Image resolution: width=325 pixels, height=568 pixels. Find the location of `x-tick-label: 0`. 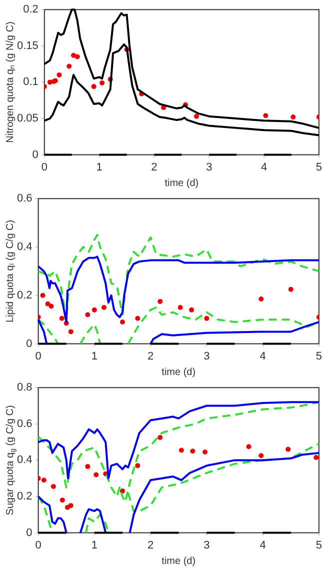

x-tick-label: 0 is located at coordinates (44, 167).